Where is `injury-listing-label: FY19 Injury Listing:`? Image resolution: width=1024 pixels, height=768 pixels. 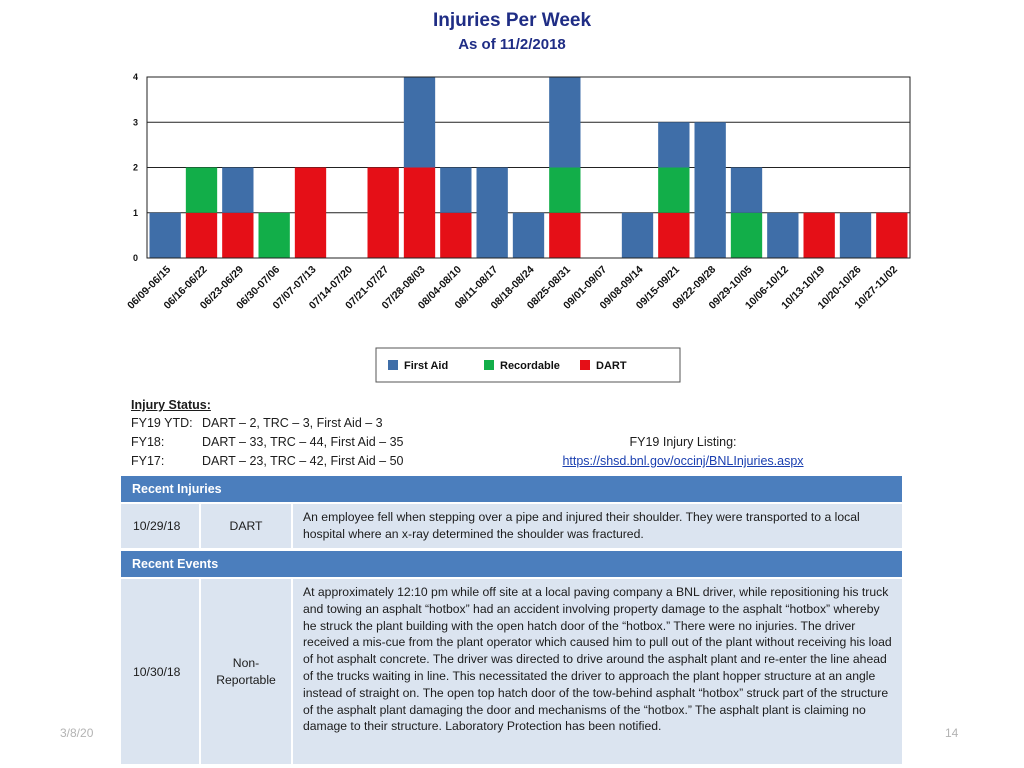 injury-listing-label: FY19 Injury Listing: is located at coordinates (683, 442).